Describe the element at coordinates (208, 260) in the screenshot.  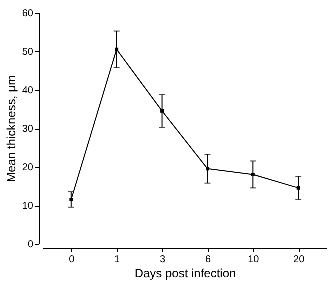
I see `x-tick-label: 6` at that location.